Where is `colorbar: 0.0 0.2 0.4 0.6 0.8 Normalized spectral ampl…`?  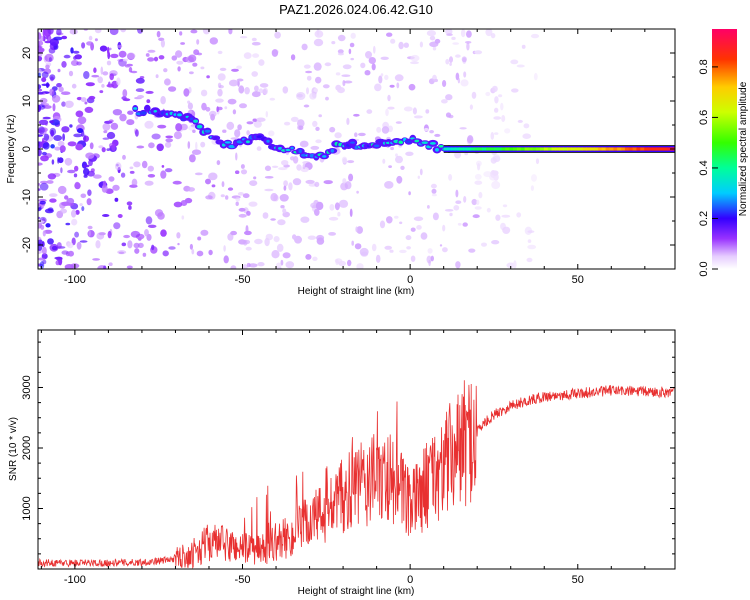
colorbar: 0.0 0.2 0.4 0.6 0.8 Normalized spectral ampl… is located at coordinates (723, 153).